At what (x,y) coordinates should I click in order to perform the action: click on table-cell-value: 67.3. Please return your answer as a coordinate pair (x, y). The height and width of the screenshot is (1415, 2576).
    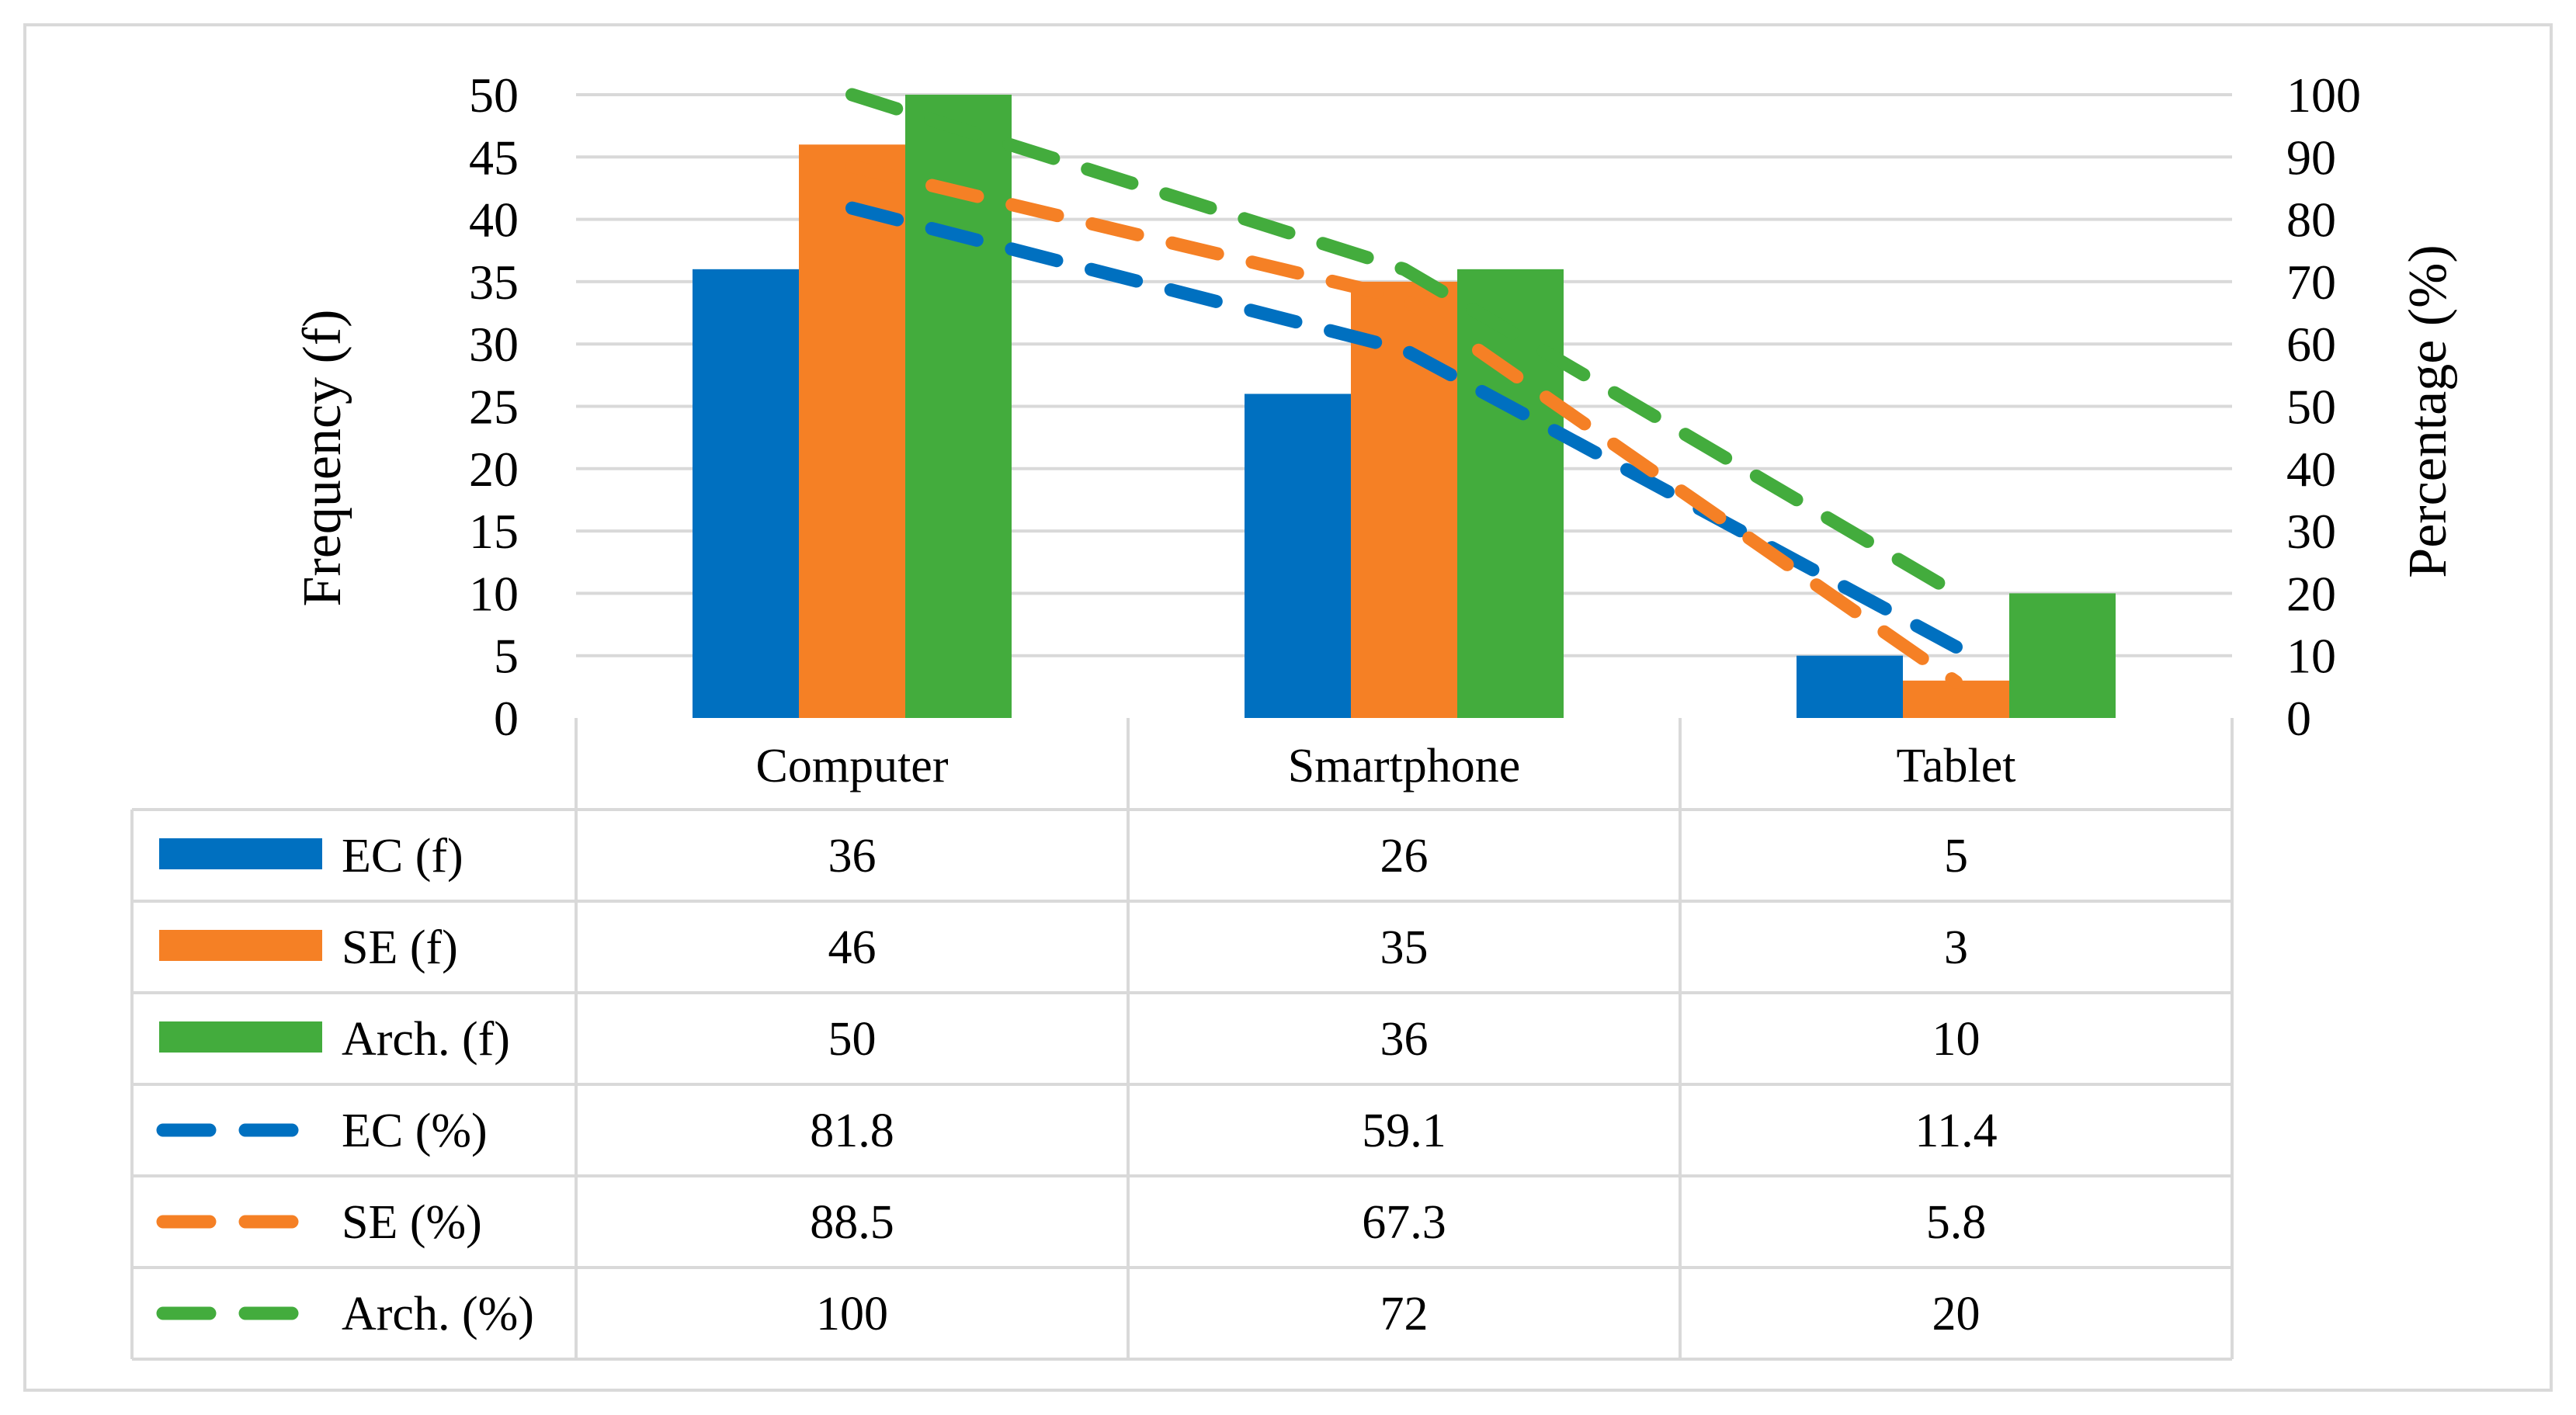
    Looking at the image, I should click on (1404, 1222).